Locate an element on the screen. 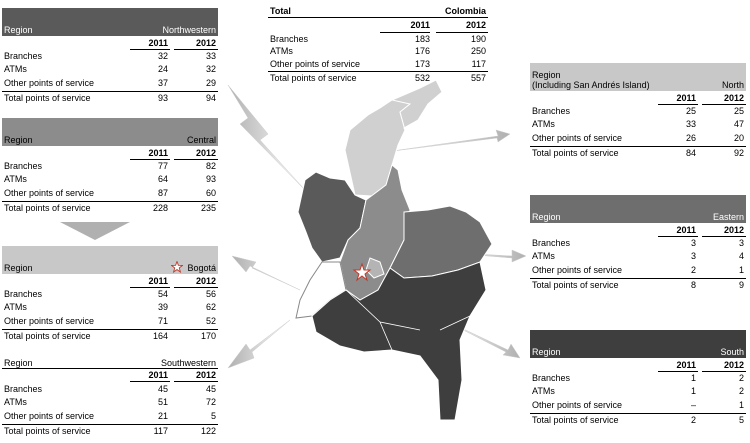 This screenshot has width=750, height=443. value-2012: 9 is located at coordinates (741, 285).